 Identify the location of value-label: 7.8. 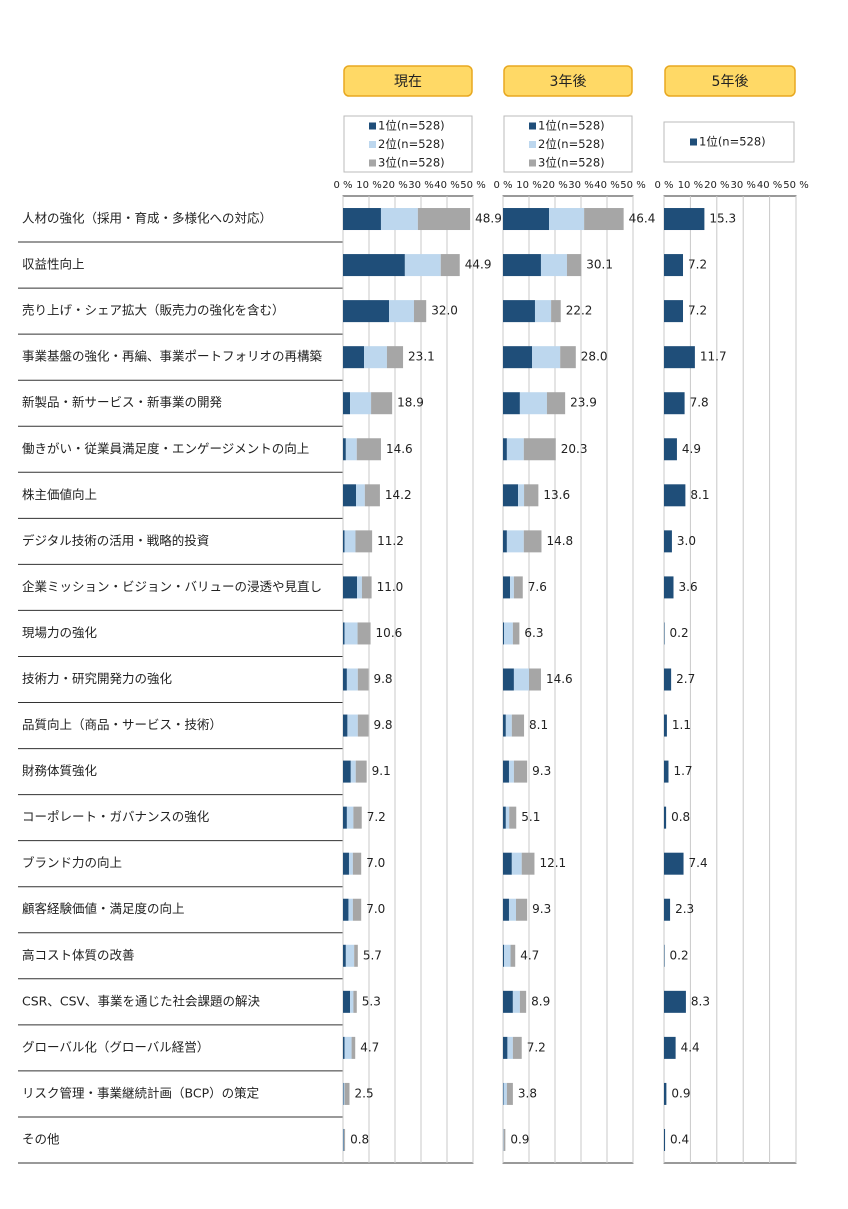
(699, 403).